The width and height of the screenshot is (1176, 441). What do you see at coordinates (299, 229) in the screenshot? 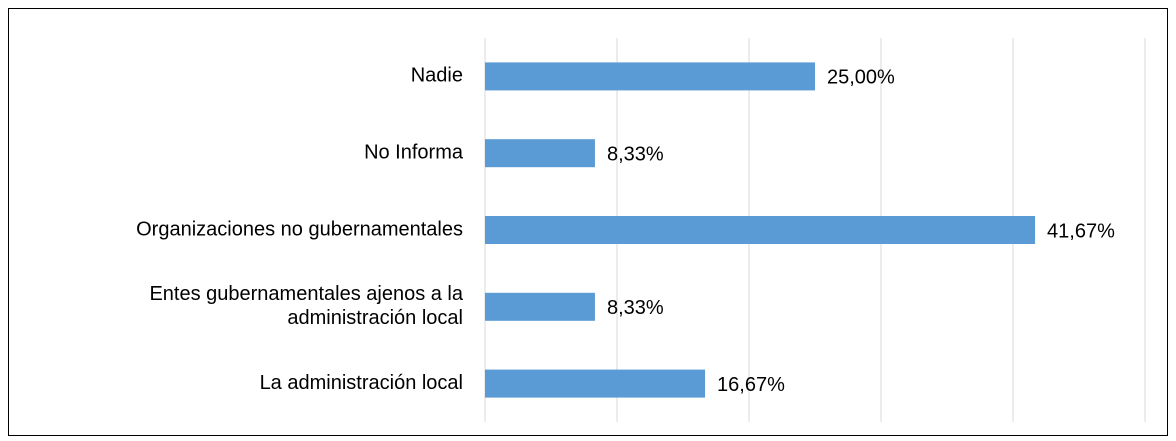
I see `category-label: Organizaciones no gubernamentales` at bounding box center [299, 229].